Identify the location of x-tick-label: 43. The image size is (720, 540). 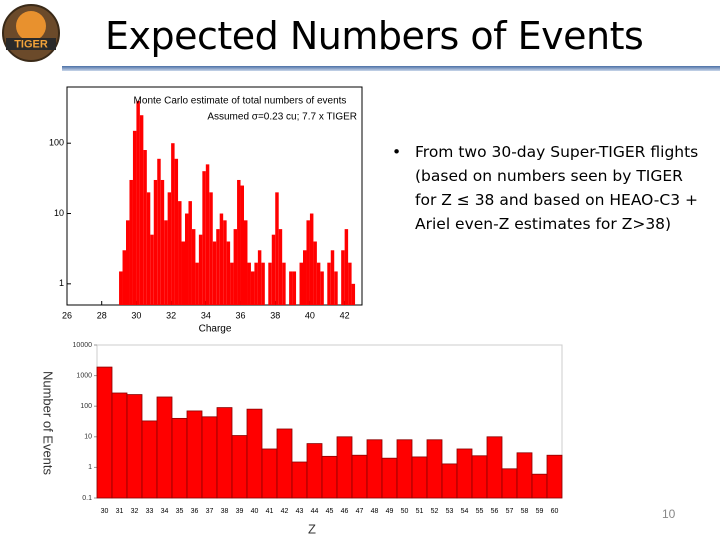
(300, 511).